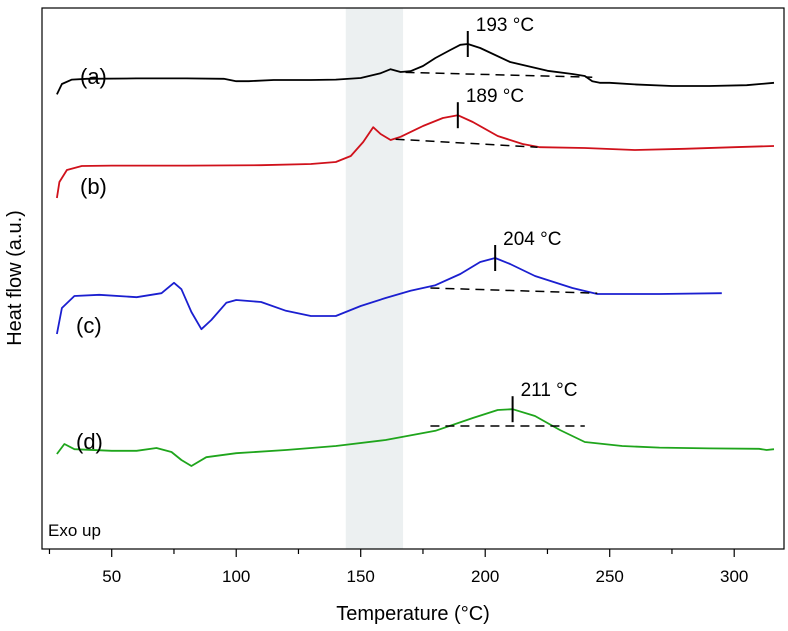  I want to click on series-line-d, so click(415, 437).